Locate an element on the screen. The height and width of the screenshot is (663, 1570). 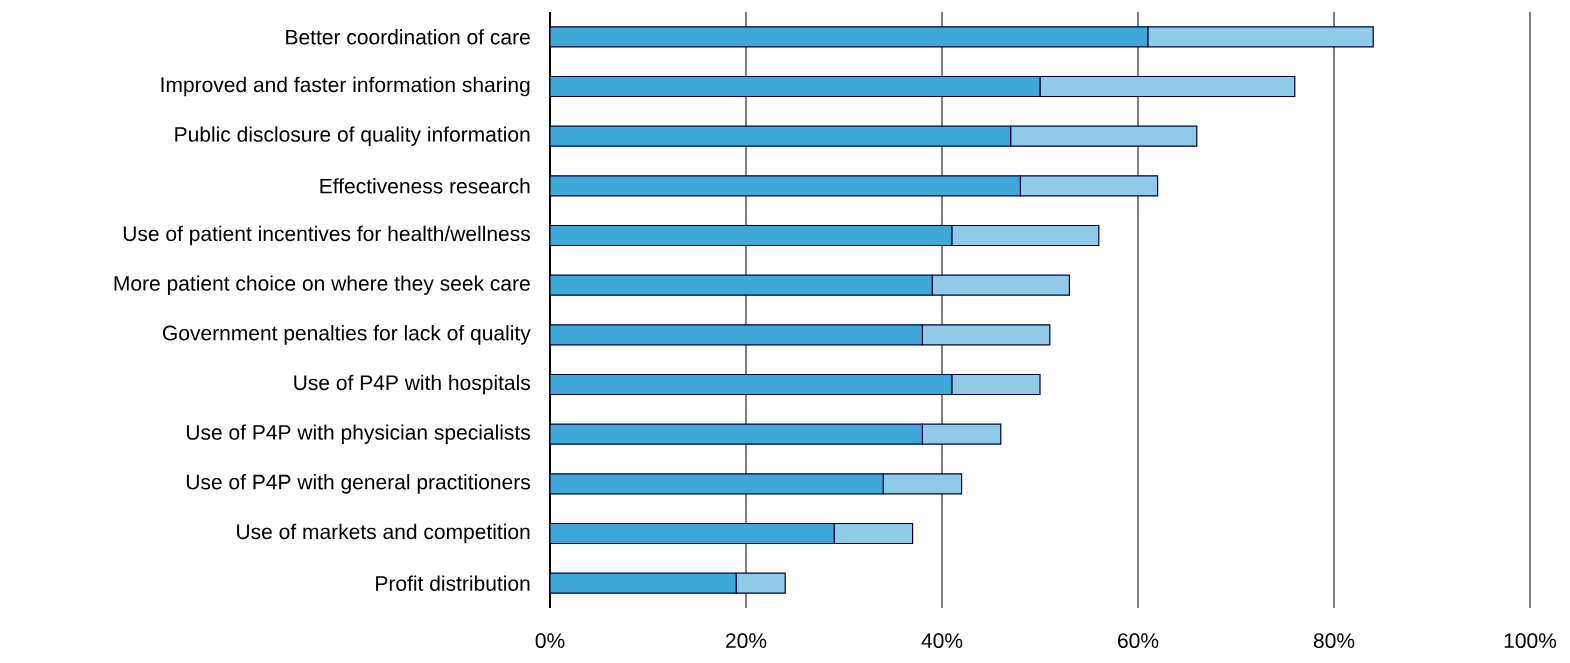
y-tick-label: Public disclosure of quality information is located at coordinates (352, 136).